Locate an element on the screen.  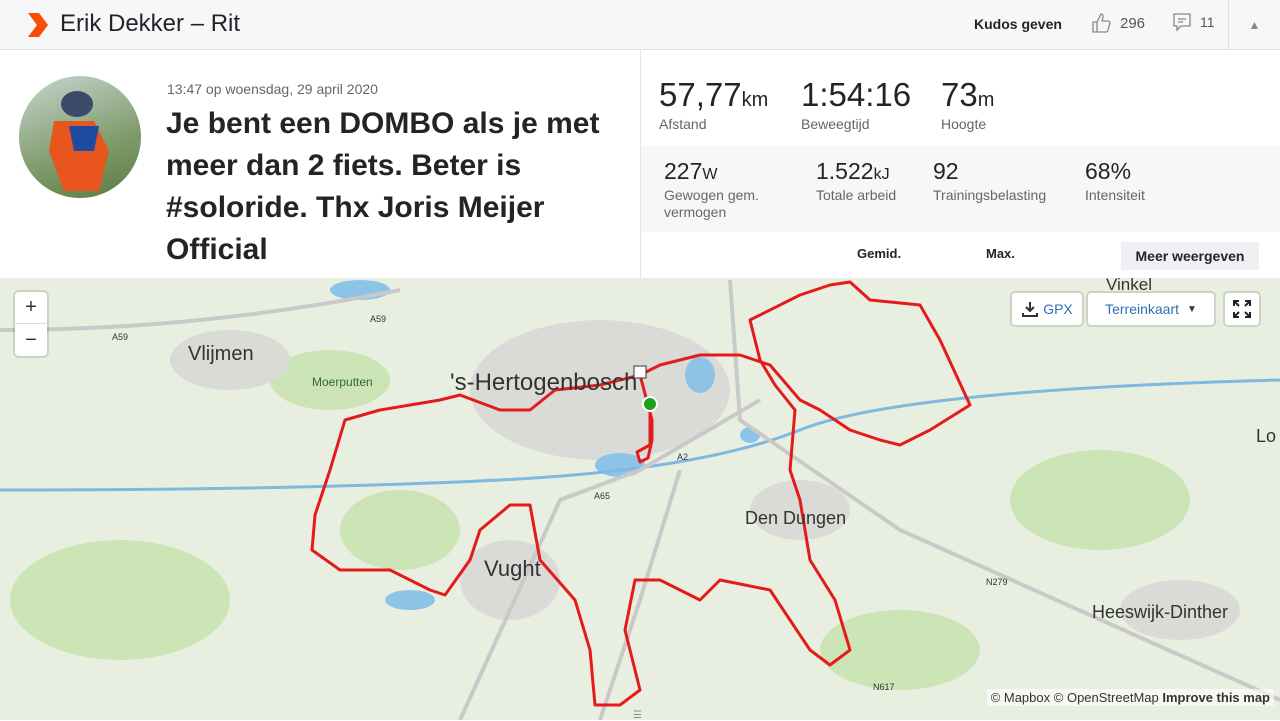
resize-handle-icon: ☰ is located at coordinates (637, 715).